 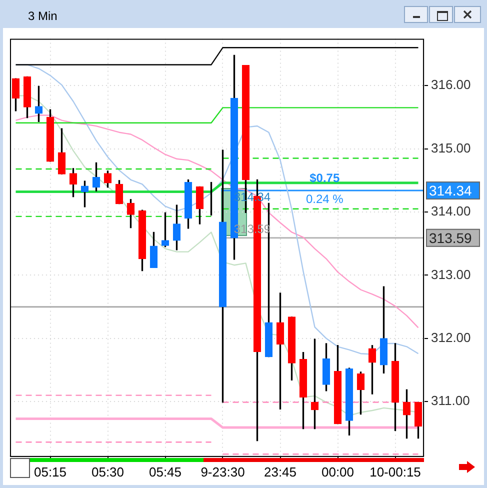 I want to click on annotation: 0.24 %, so click(x=325, y=199).